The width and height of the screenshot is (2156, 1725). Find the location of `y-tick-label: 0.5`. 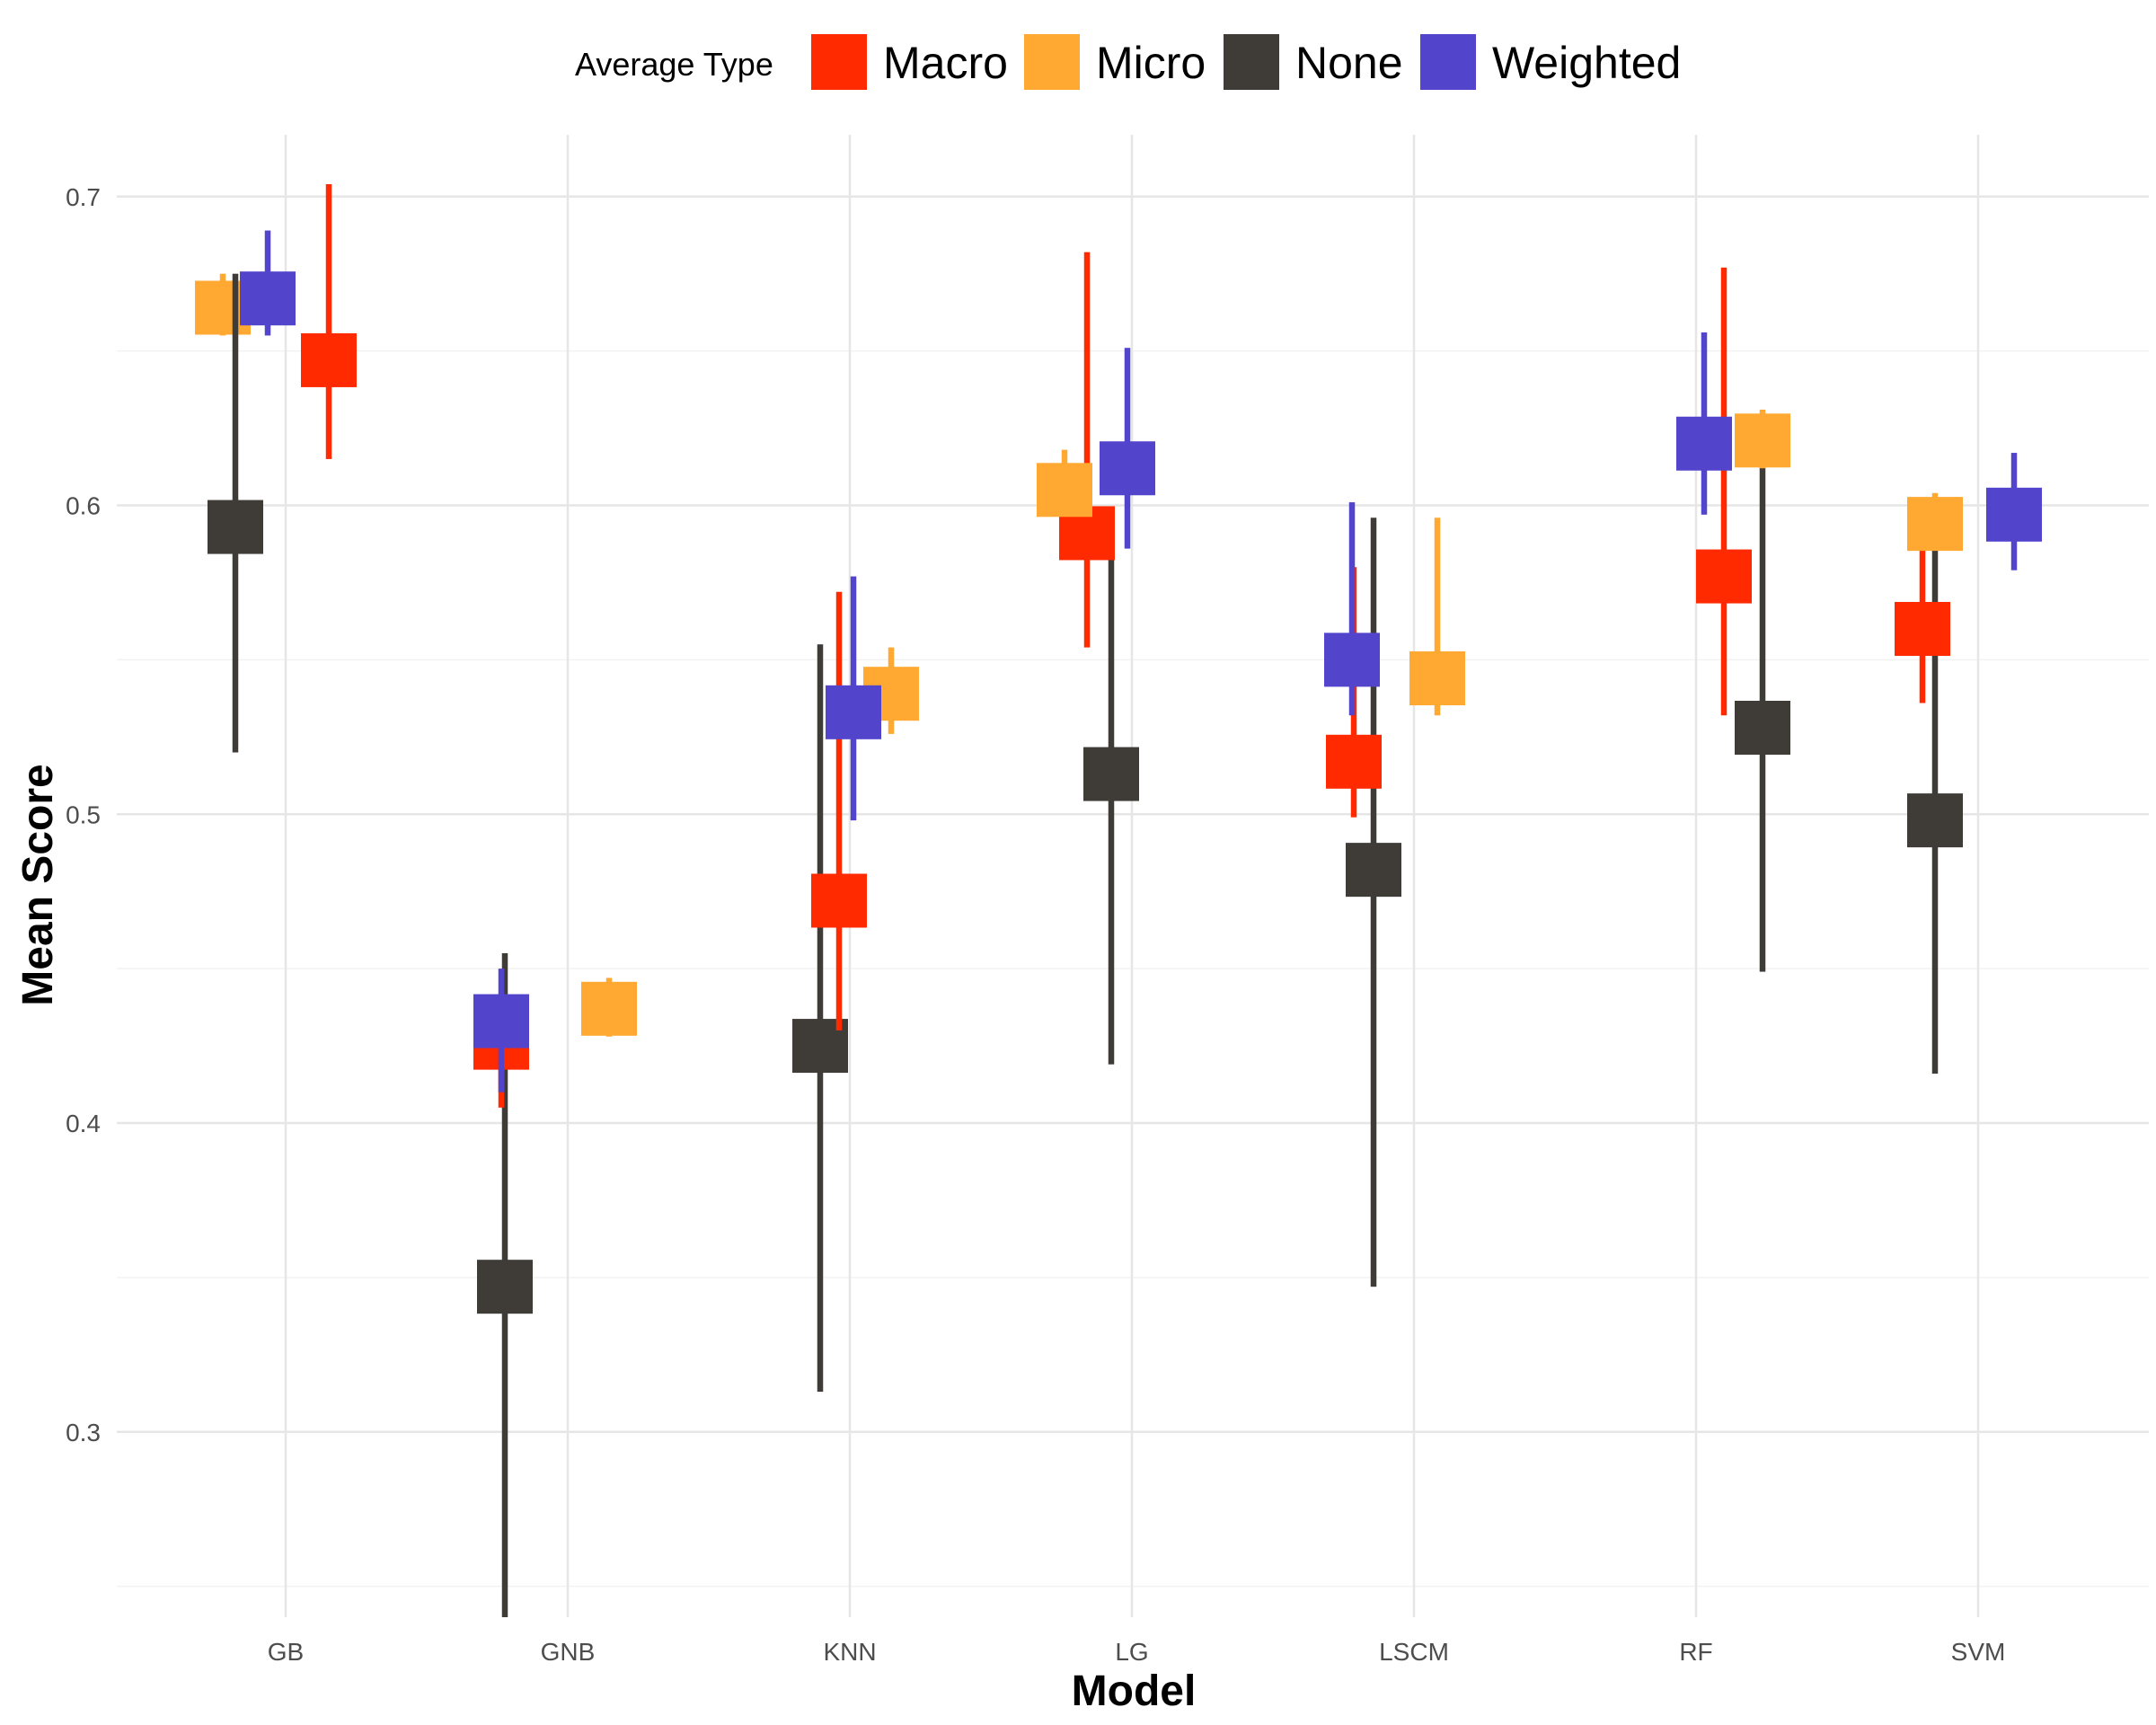

y-tick-label: 0.5 is located at coordinates (83, 814).